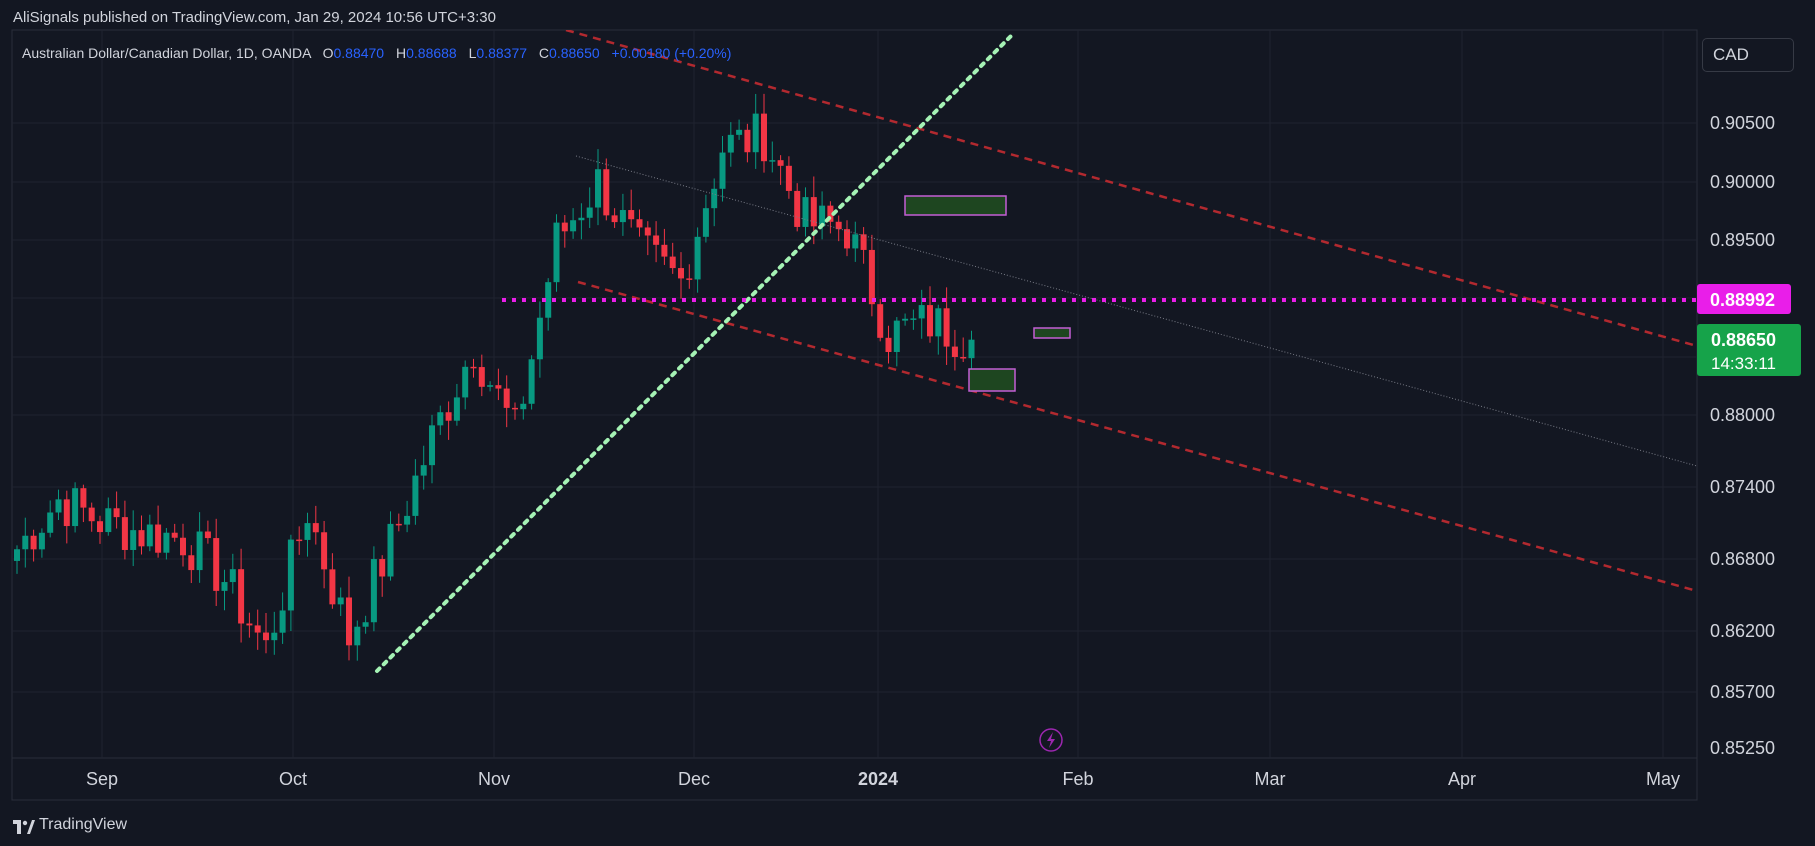 This screenshot has height=846, width=1815. I want to click on price-tick: 0.90000, so click(1742, 182).